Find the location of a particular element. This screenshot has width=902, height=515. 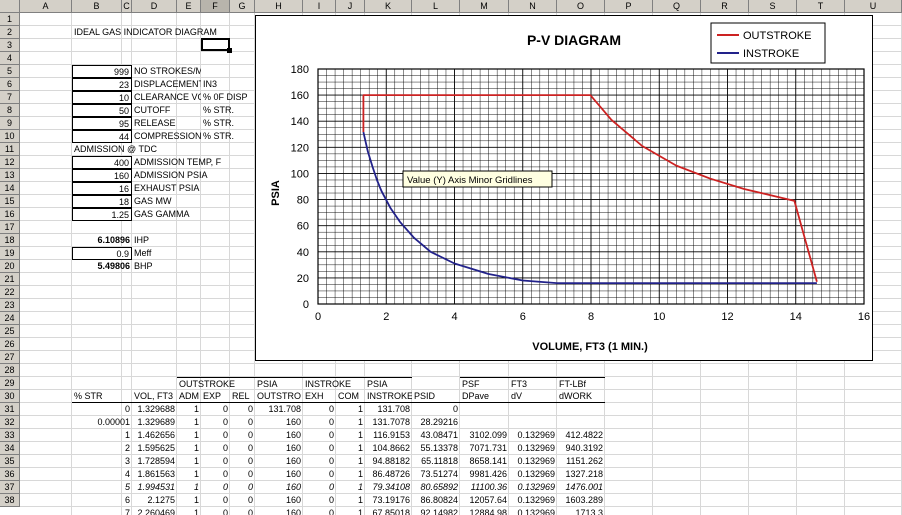

column-header-c: C is located at coordinates (127, 6).